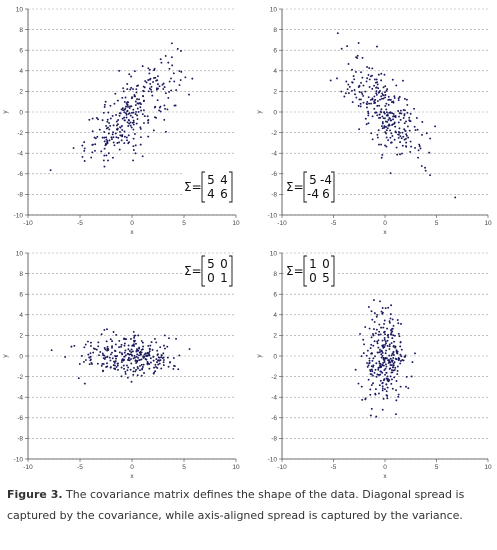 The height and width of the screenshot is (550, 497). Describe the element at coordinates (326, 278) in the screenshot. I see `matrix-entry: 5` at that location.